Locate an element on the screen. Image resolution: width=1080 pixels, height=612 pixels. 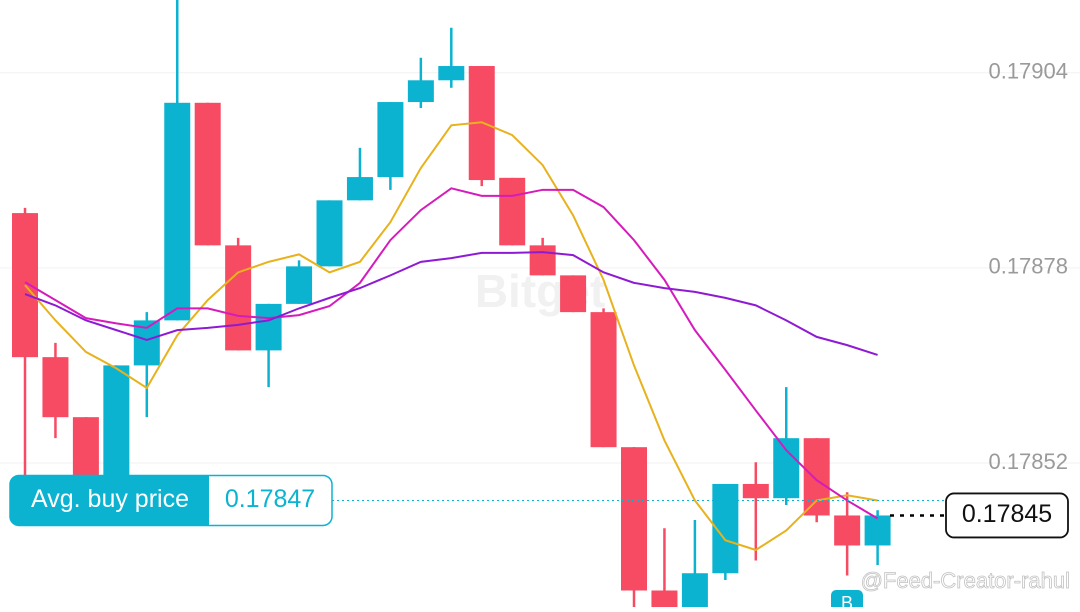
y-tick-label: 0.17852 is located at coordinates (1028, 461).